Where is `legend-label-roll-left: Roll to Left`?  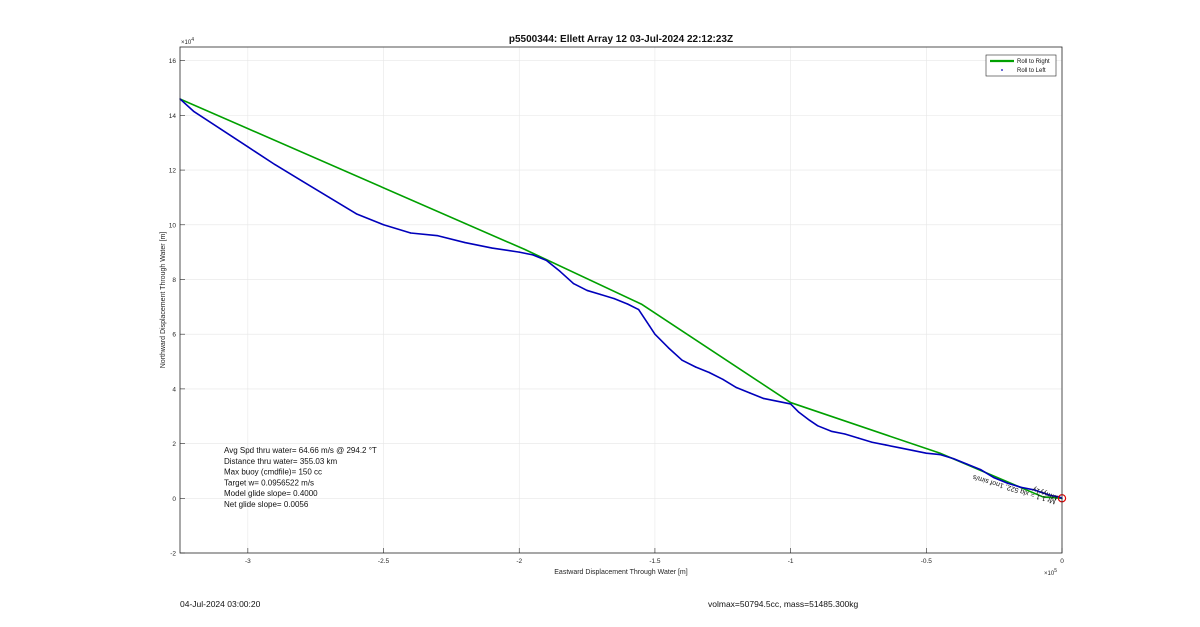
legend-label-roll-left: Roll to Left is located at coordinates (1031, 71).